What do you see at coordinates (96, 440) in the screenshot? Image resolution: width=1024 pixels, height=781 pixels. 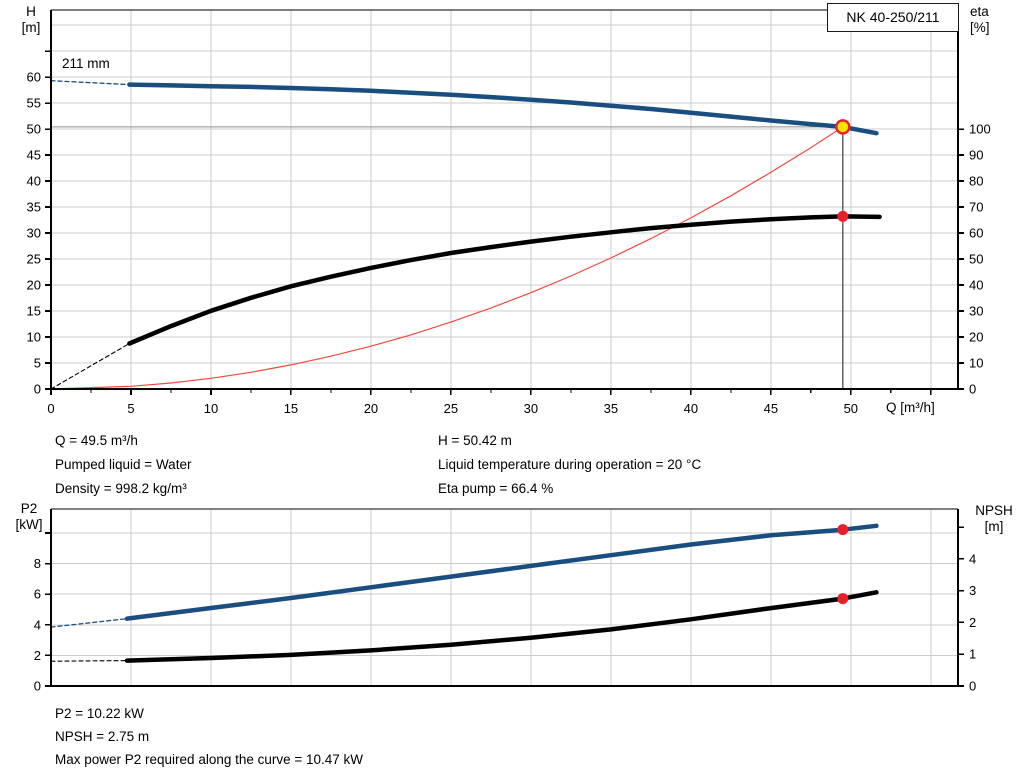 I see `q-value: Q = 49.5 m³/h` at bounding box center [96, 440].